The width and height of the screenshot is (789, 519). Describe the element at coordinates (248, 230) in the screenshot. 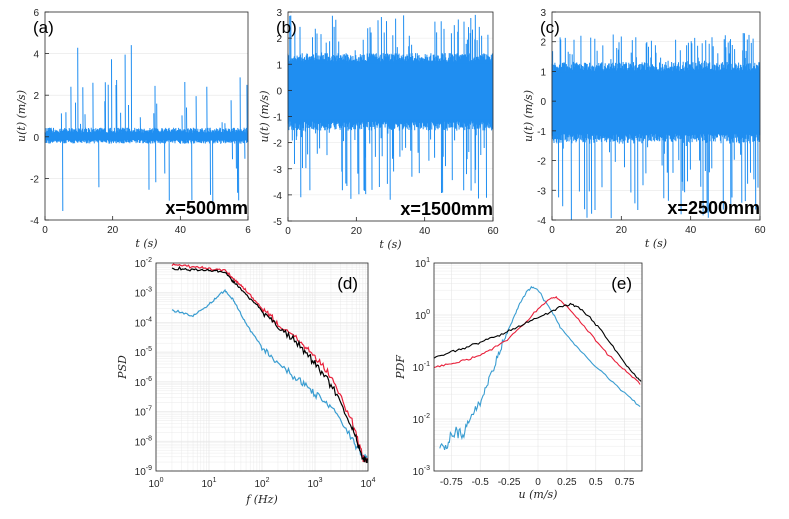

I see `x-tick-label: 6` at that location.